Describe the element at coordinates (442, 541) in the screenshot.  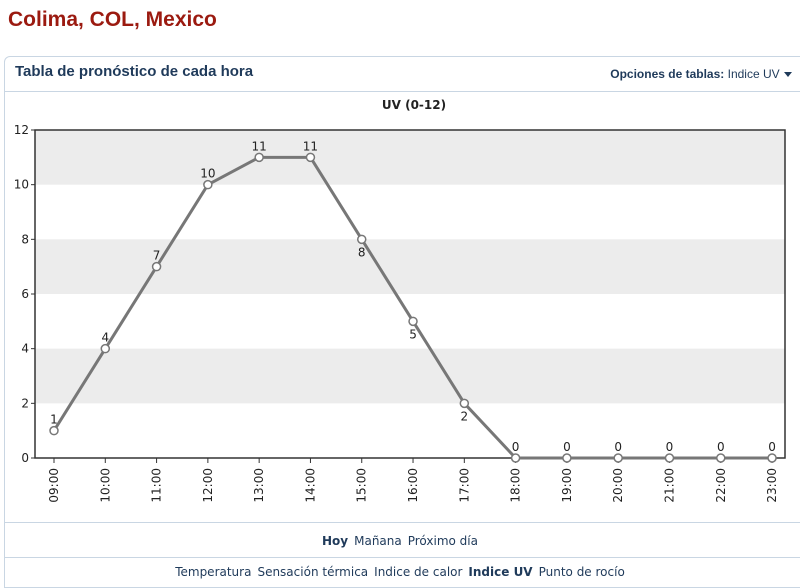
I see `day-tab: Próximo día` at that location.